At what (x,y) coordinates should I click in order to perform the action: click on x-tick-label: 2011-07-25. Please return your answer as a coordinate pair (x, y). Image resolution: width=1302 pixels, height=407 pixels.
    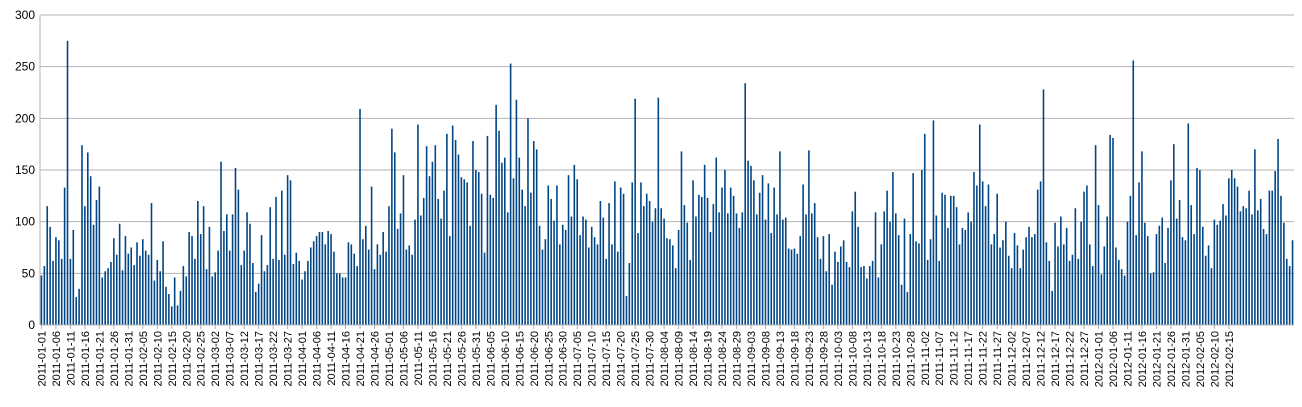
    Looking at the image, I should click on (636, 358).